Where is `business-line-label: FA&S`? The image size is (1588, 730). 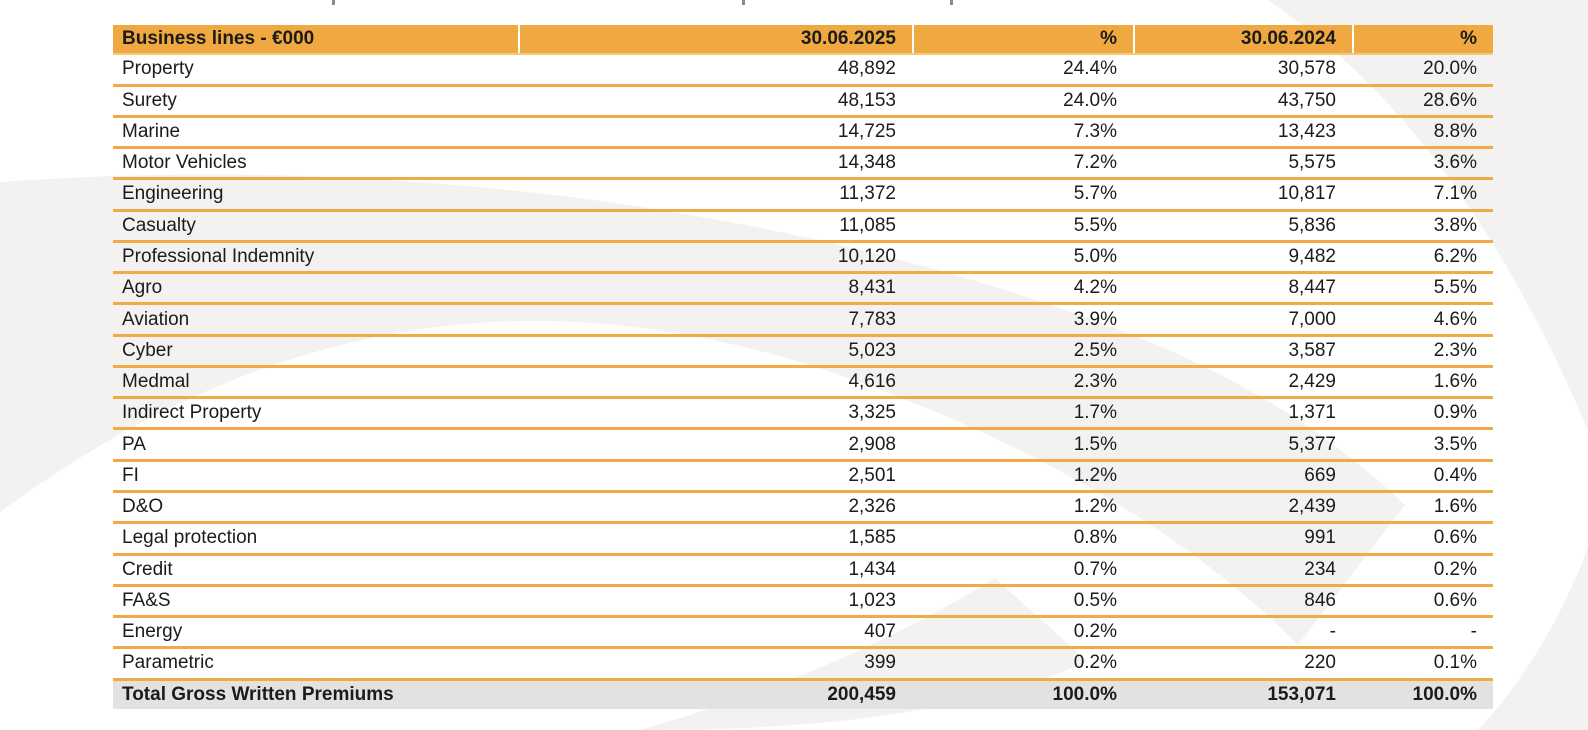
business-line-label: FA&S is located at coordinates (146, 600).